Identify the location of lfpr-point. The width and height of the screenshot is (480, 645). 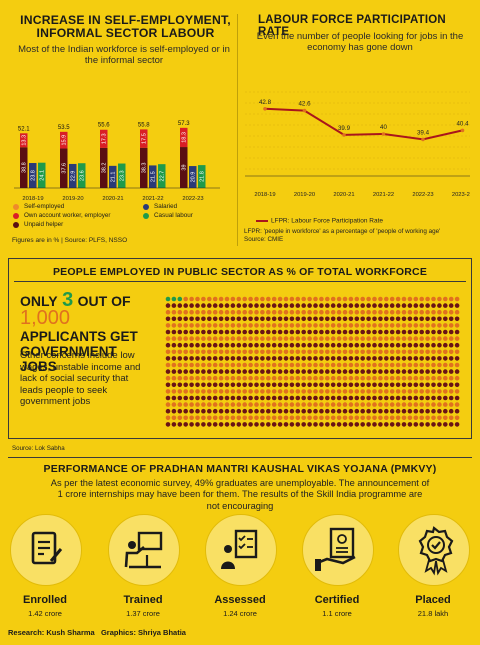
(344, 135).